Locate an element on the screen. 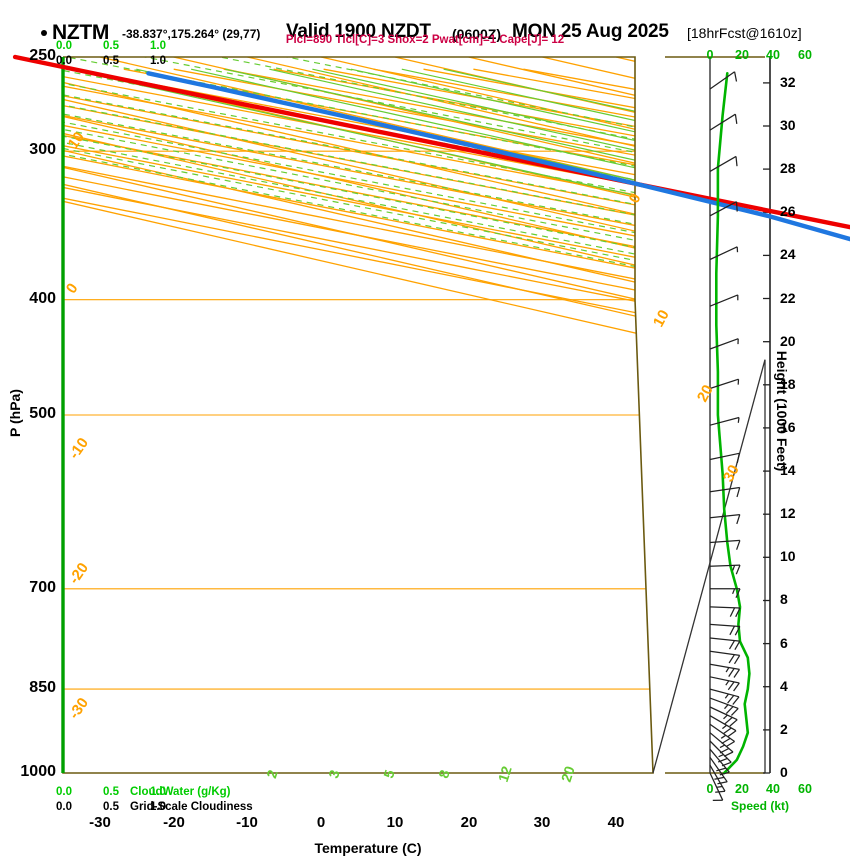 The width and height of the screenshot is (850, 860). mixing-ratio-label-2: 5 is located at coordinates (389, 774).